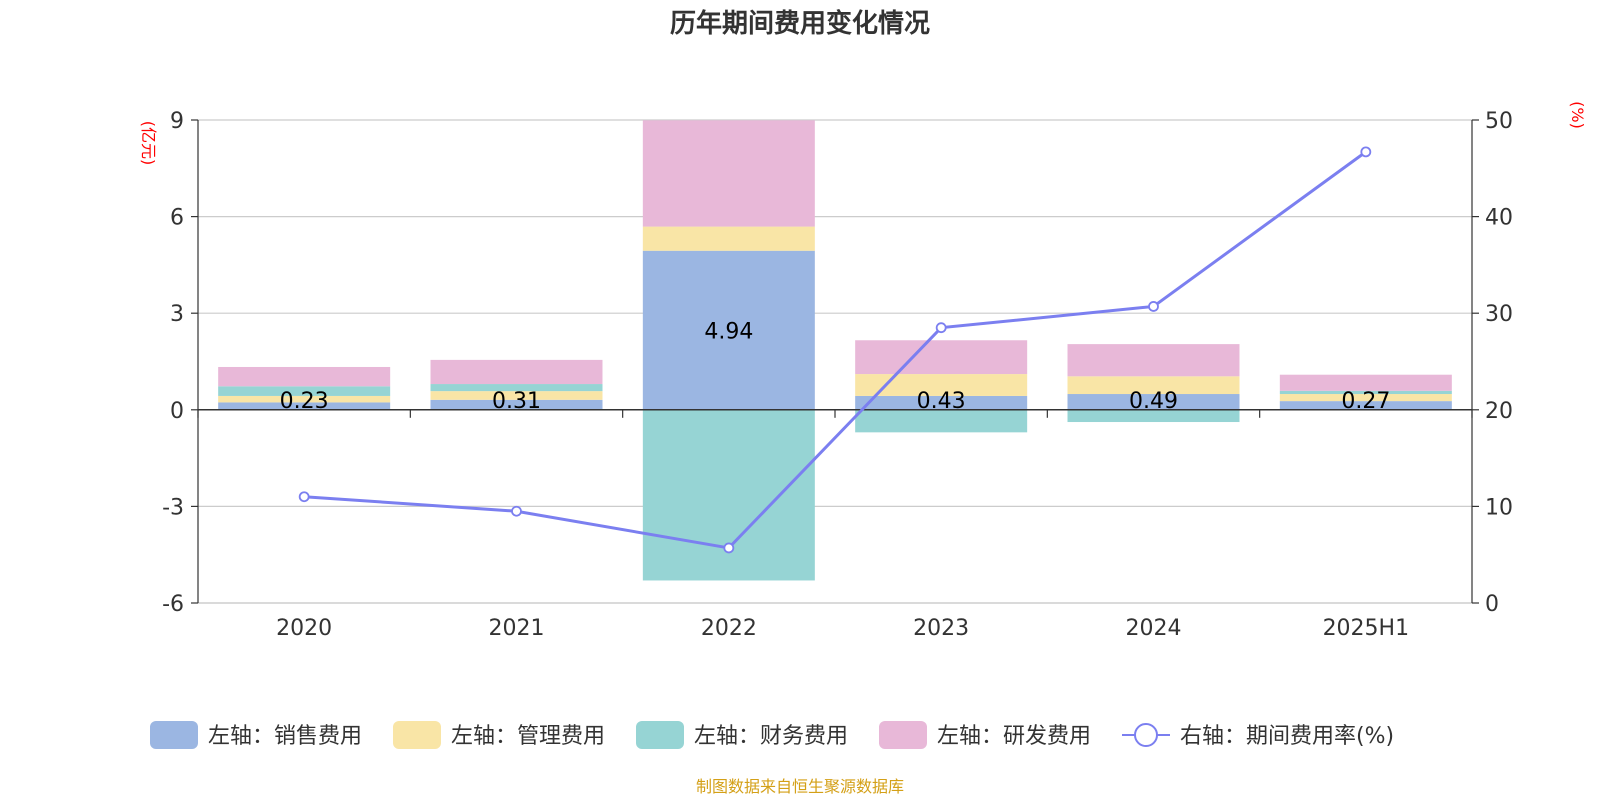 The width and height of the screenshot is (1600, 800). Describe the element at coordinates (941, 385) in the screenshot. I see `bar-左轴：管理费用-2023` at that location.